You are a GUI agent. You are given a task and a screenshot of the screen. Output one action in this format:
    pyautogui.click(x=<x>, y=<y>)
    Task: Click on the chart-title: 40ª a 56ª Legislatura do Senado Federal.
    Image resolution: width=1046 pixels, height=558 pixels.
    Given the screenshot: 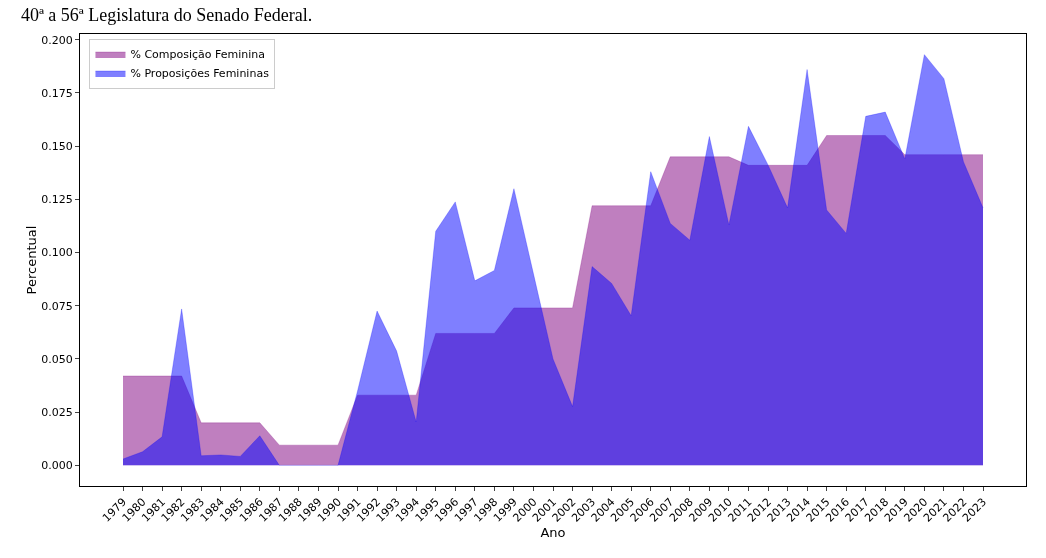 What is the action you would take?
    pyautogui.click(x=166, y=14)
    